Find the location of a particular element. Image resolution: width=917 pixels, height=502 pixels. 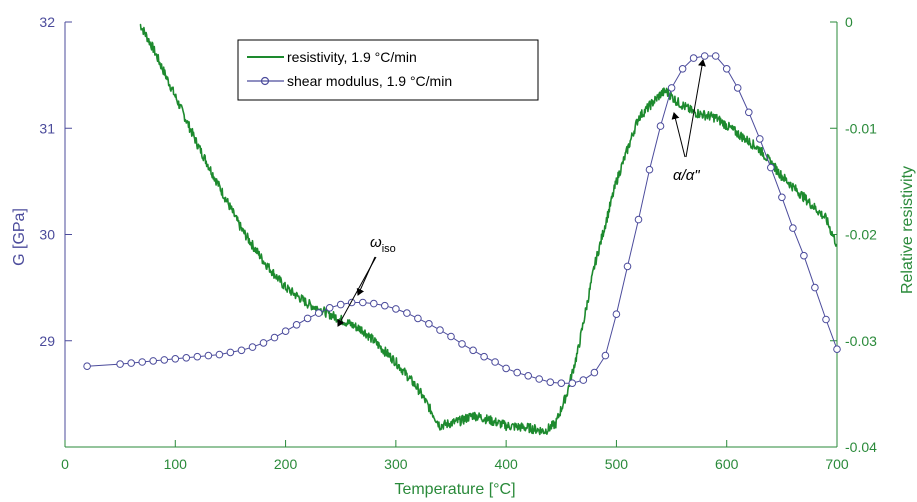

y-right-tick-label: -0.02 is located at coordinates (861, 235).